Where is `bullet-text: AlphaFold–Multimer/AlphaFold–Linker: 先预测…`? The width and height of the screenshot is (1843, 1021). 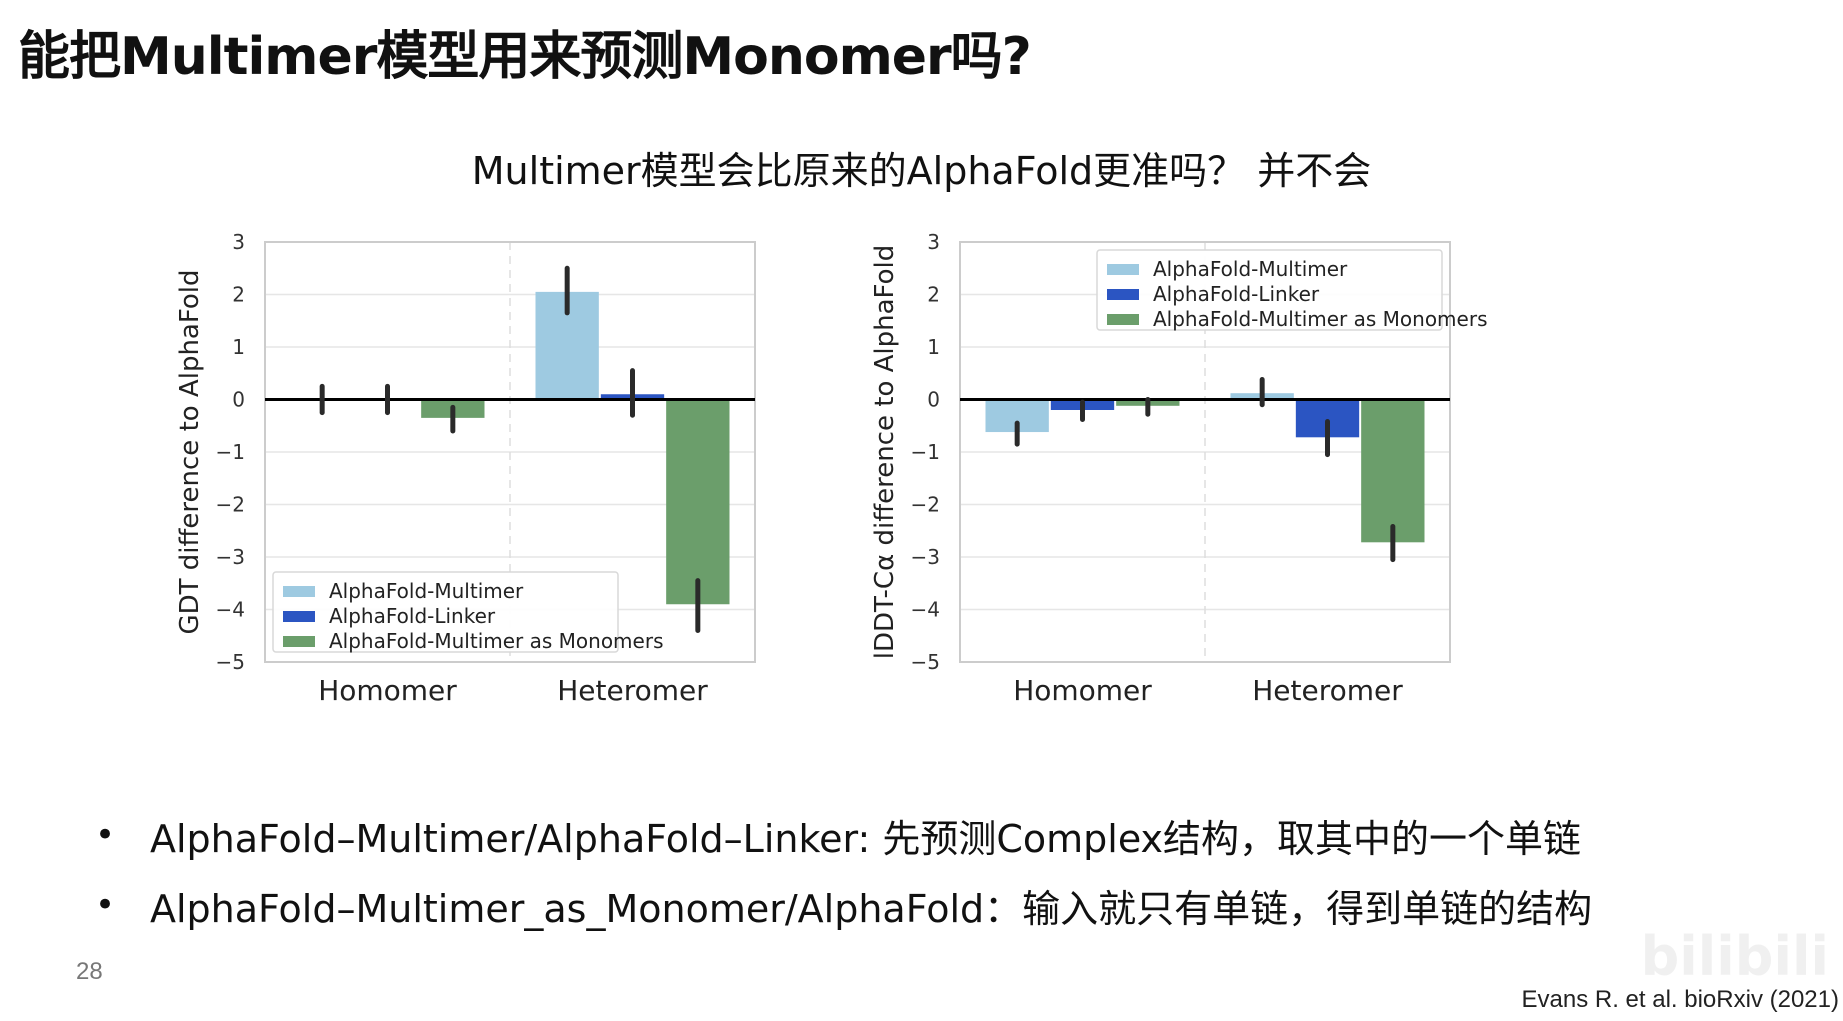 bullet-text: AlphaFold–Multimer/AlphaFold–Linker: 先预测… is located at coordinates (866, 838).